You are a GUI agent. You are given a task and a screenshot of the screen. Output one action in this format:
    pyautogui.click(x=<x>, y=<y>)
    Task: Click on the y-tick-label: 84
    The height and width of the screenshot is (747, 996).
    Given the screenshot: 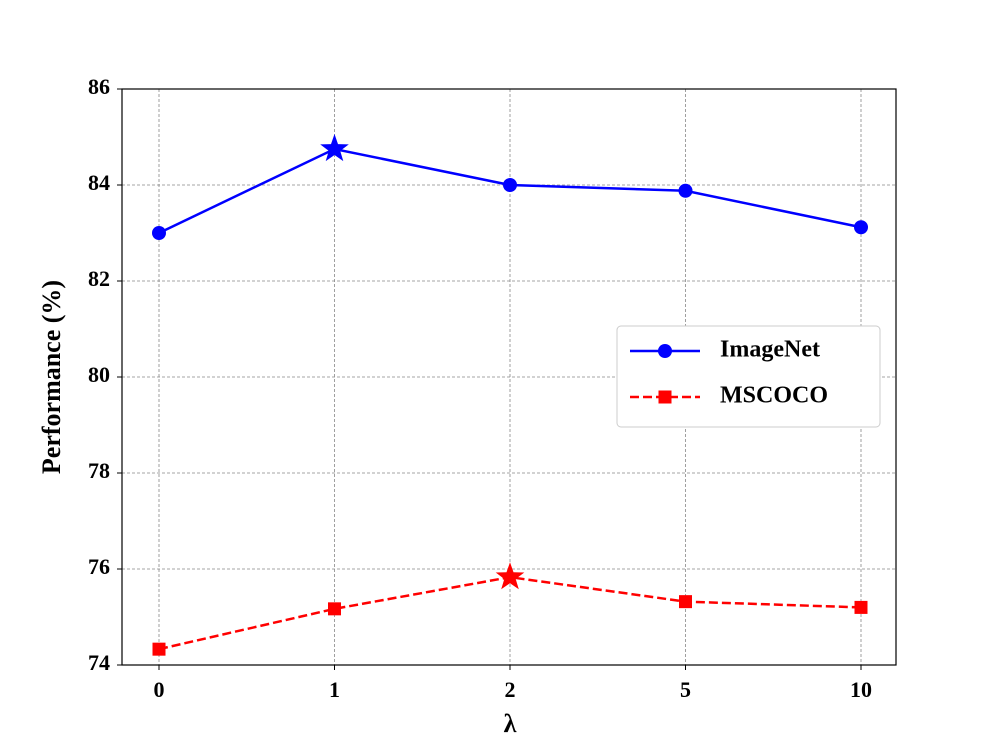 What is the action you would take?
    pyautogui.click(x=99, y=182)
    